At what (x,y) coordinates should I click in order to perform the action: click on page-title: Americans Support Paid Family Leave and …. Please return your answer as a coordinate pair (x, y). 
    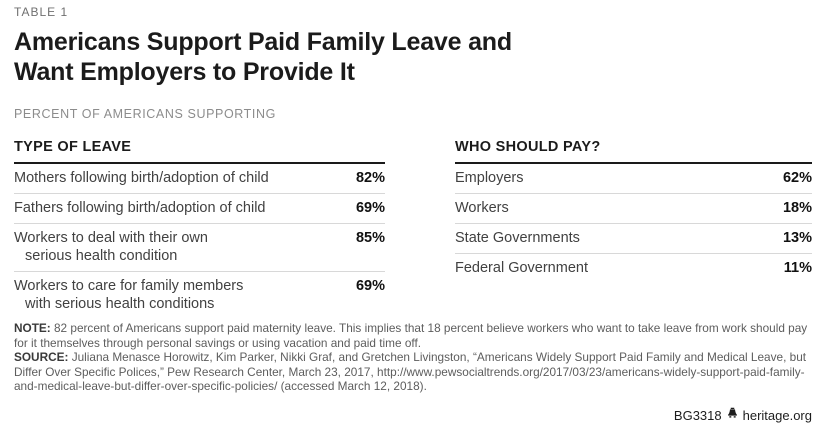
    Looking at the image, I should click on (263, 57).